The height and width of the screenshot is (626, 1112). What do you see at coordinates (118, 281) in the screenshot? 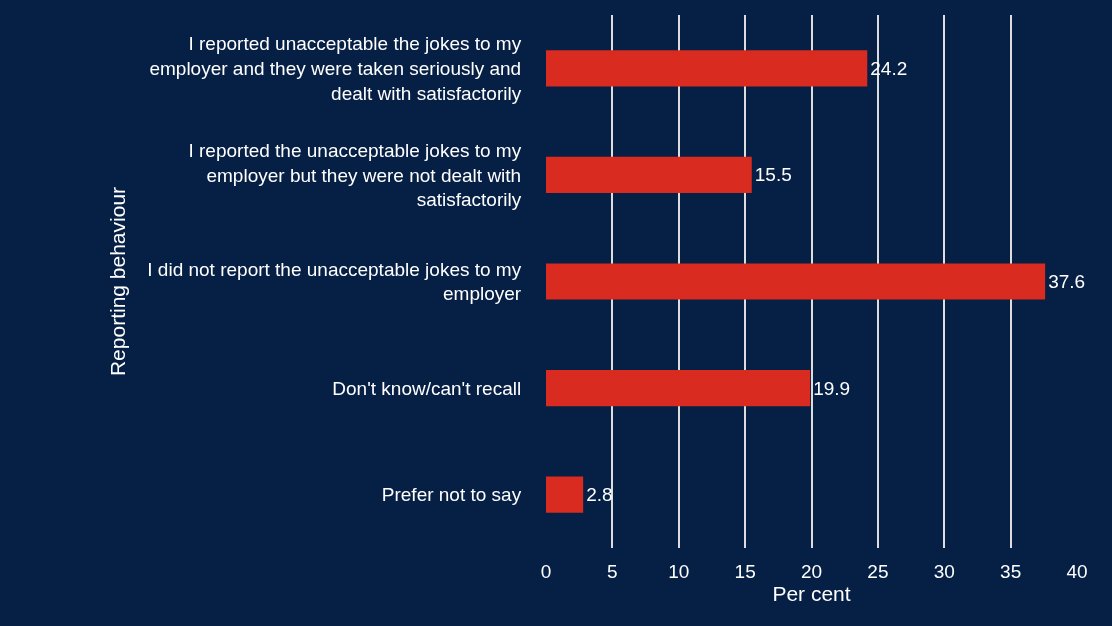
I see `y-axis-title: Reporting behaviour` at bounding box center [118, 281].